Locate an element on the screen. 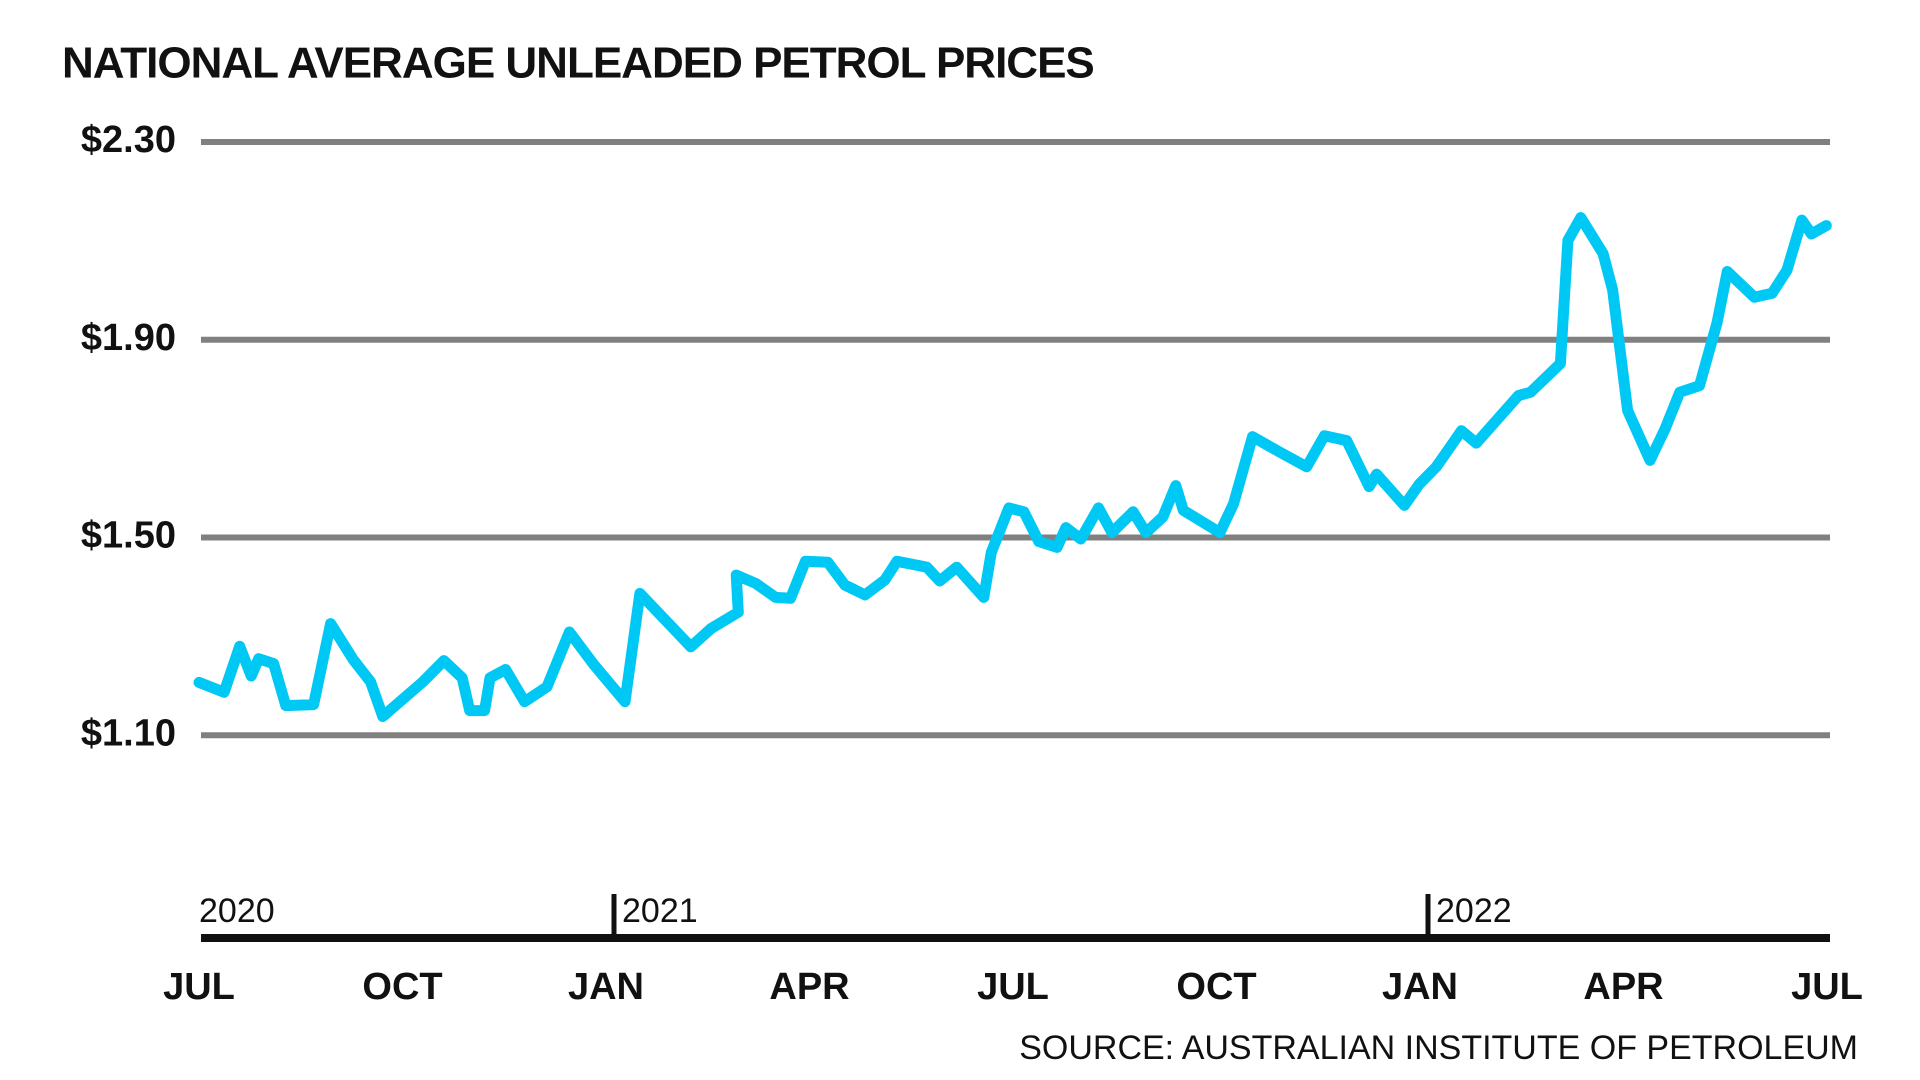  year-label: 2020 is located at coordinates (237, 911).